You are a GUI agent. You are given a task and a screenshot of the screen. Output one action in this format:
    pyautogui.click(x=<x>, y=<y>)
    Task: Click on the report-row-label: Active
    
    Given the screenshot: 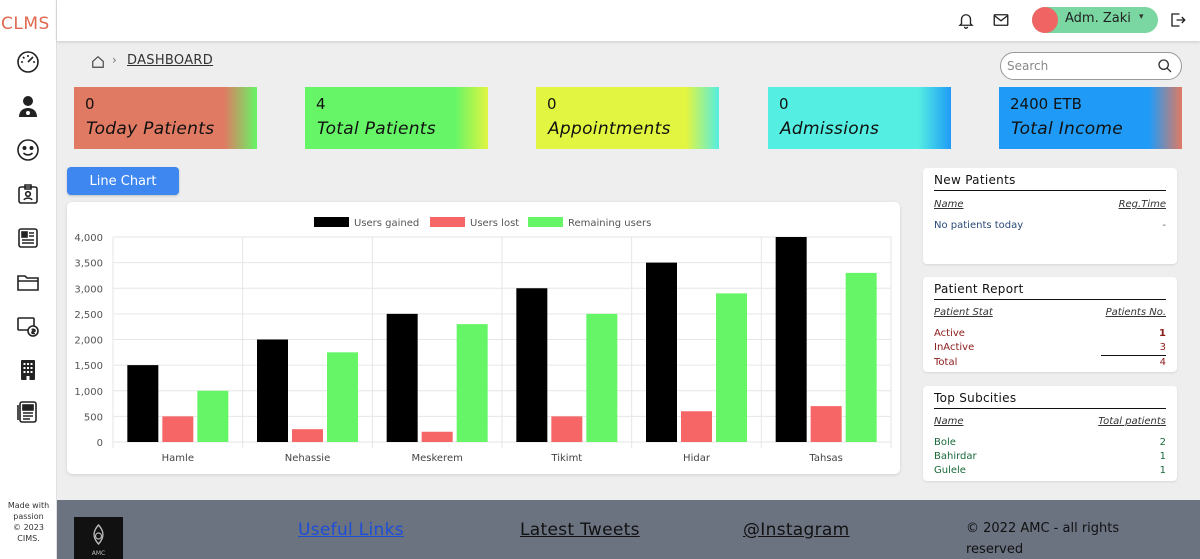 What is the action you would take?
    pyautogui.click(x=949, y=333)
    